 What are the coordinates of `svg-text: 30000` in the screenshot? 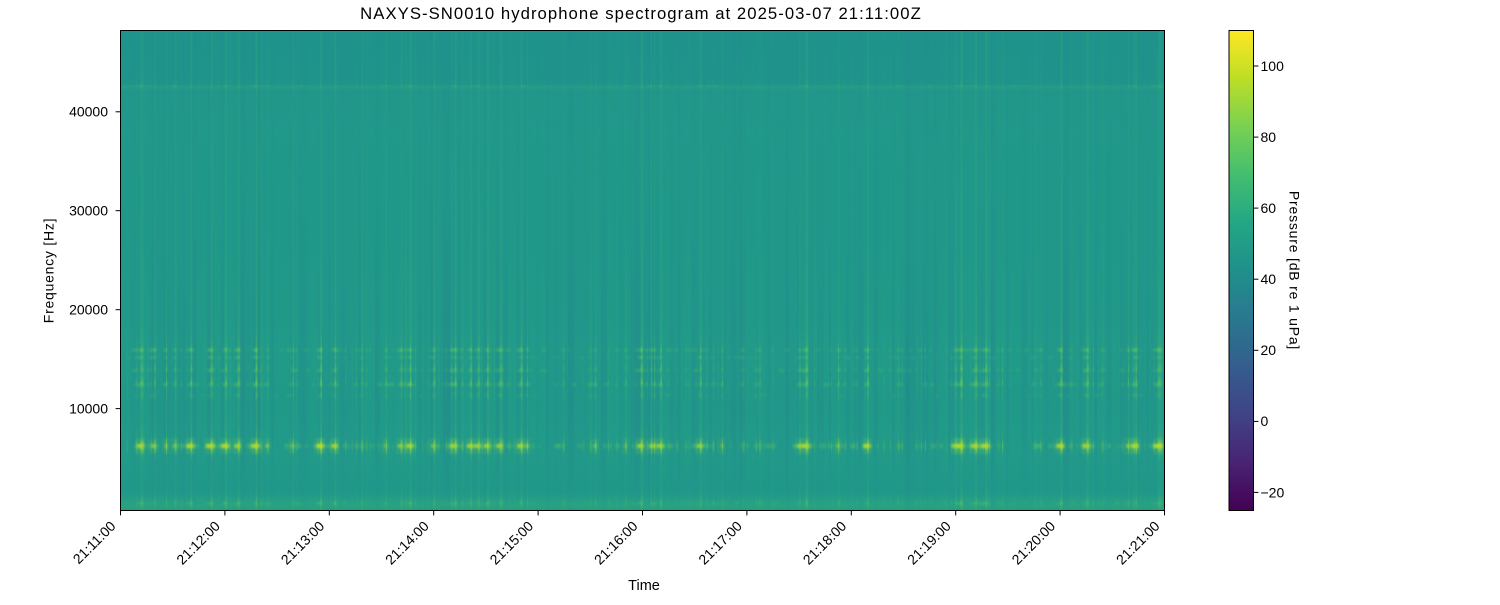 It's located at (88, 211).